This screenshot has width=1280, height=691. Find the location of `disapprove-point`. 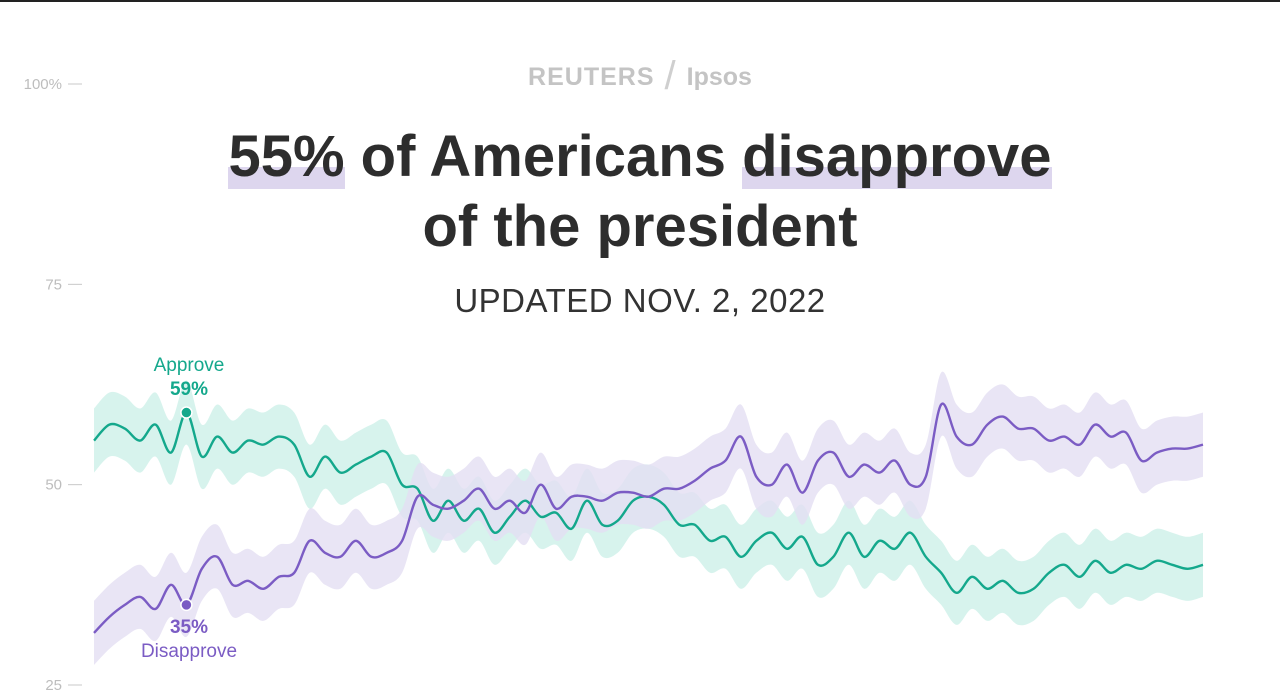

disapprove-point is located at coordinates (186, 605).